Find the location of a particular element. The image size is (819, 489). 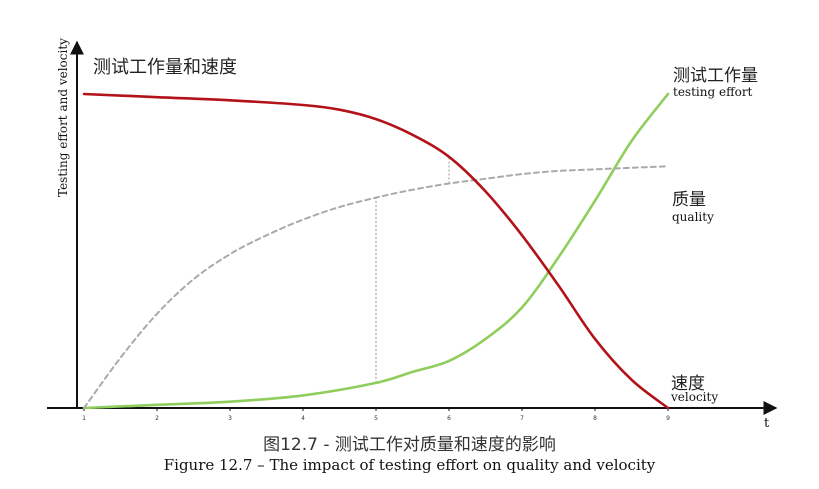

series-label-testing-effort-en: testing effort is located at coordinates (713, 92).